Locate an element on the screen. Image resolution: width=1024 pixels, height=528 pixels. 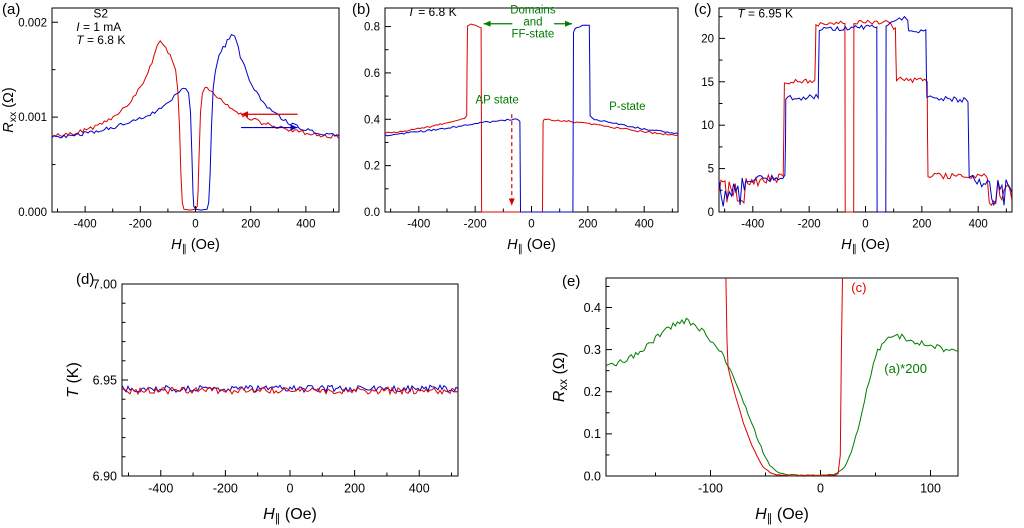
panel-b-letter: (b) is located at coordinates (361, 9).